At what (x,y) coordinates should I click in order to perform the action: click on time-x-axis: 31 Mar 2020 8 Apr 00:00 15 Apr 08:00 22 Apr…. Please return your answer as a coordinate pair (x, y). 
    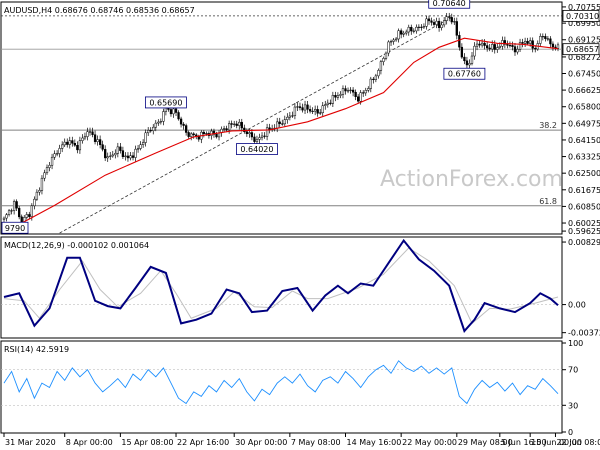
    Looking at the image, I should click on (301, 440).